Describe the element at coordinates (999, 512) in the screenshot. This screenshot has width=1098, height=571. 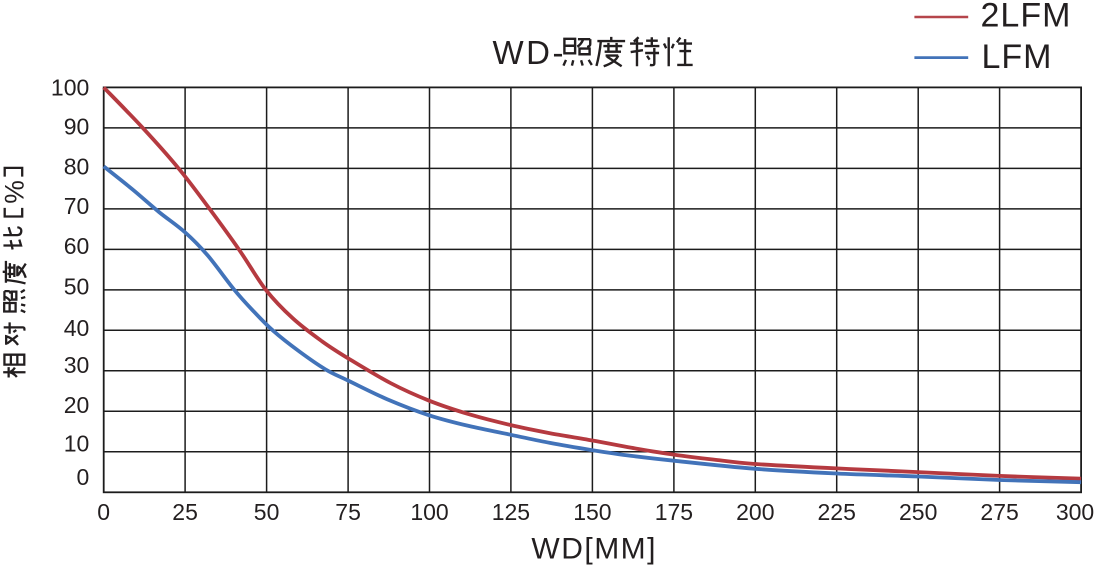
I see `svg-text: 275` at that location.